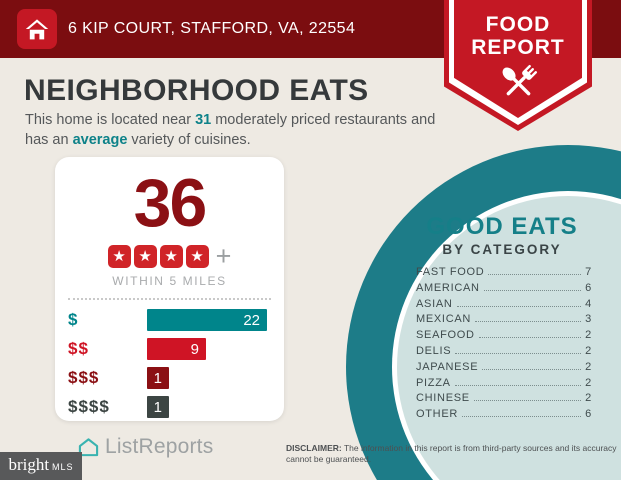 The image size is (621, 480). Describe the element at coordinates (444, 319) in the screenshot. I see `category-label: MEXICAN` at that location.